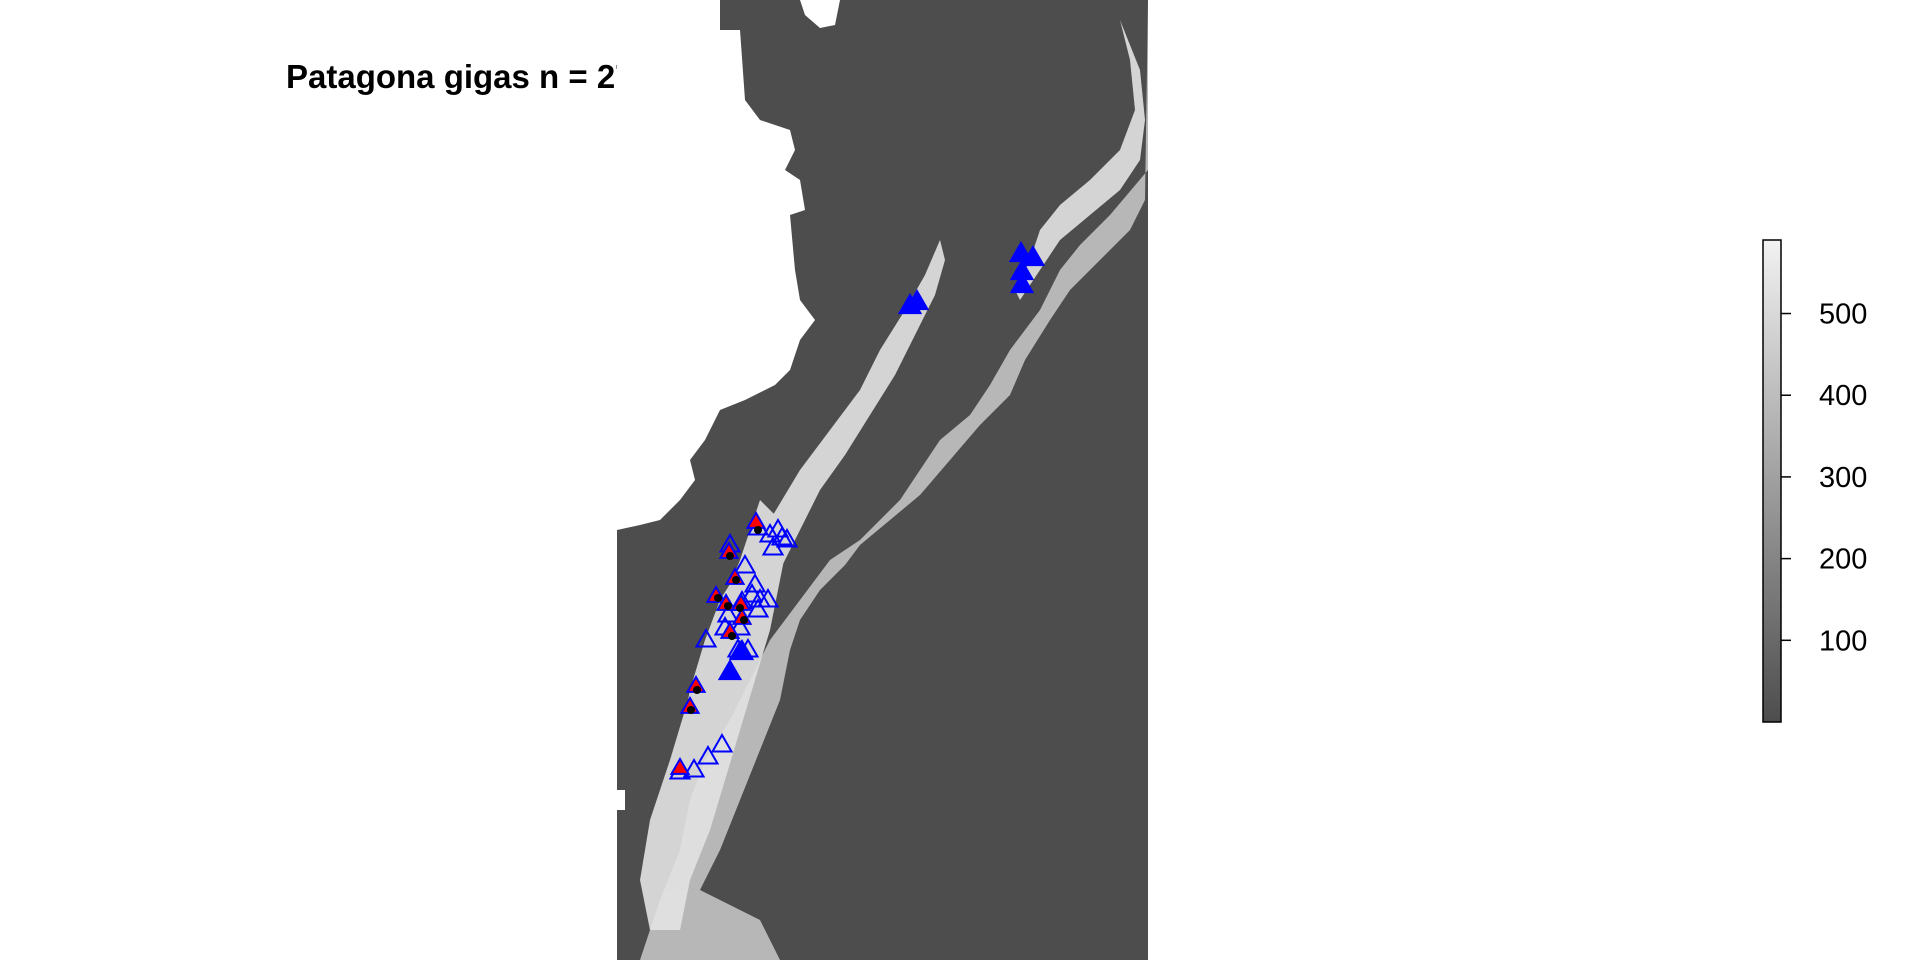  I want to click on map-right-margin, so click(1228, 480).